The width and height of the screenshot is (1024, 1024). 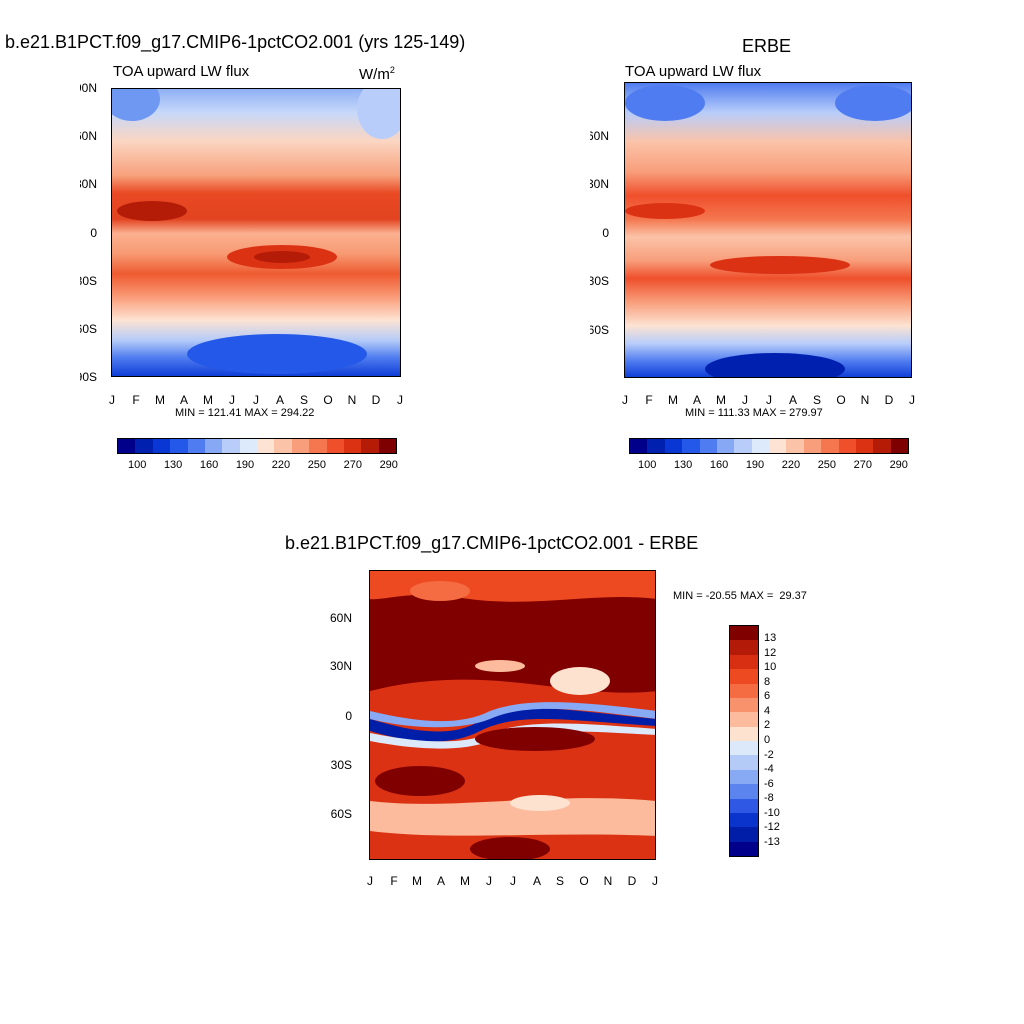 What do you see at coordinates (605, 233) in the screenshot?
I see `panel2-ytick-0: 0` at bounding box center [605, 233].